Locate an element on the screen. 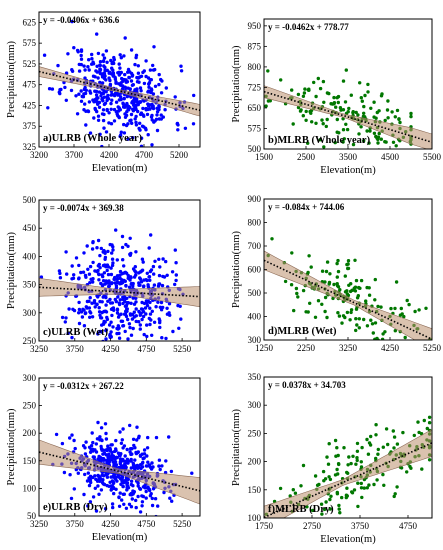 Image resolution: width=443 pixels, height=550 pixels. x-tick-label: 1500 is located at coordinates (264, 157).